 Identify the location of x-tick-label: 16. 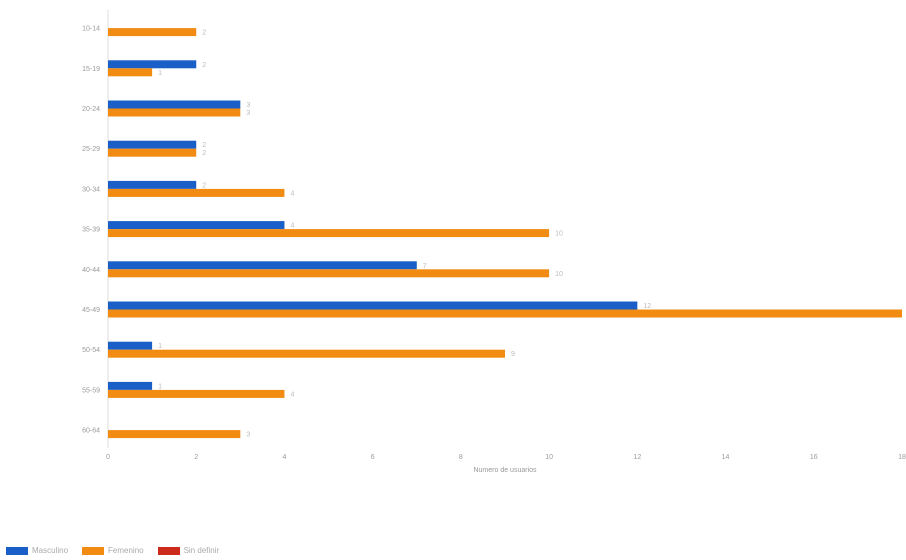
(814, 457).